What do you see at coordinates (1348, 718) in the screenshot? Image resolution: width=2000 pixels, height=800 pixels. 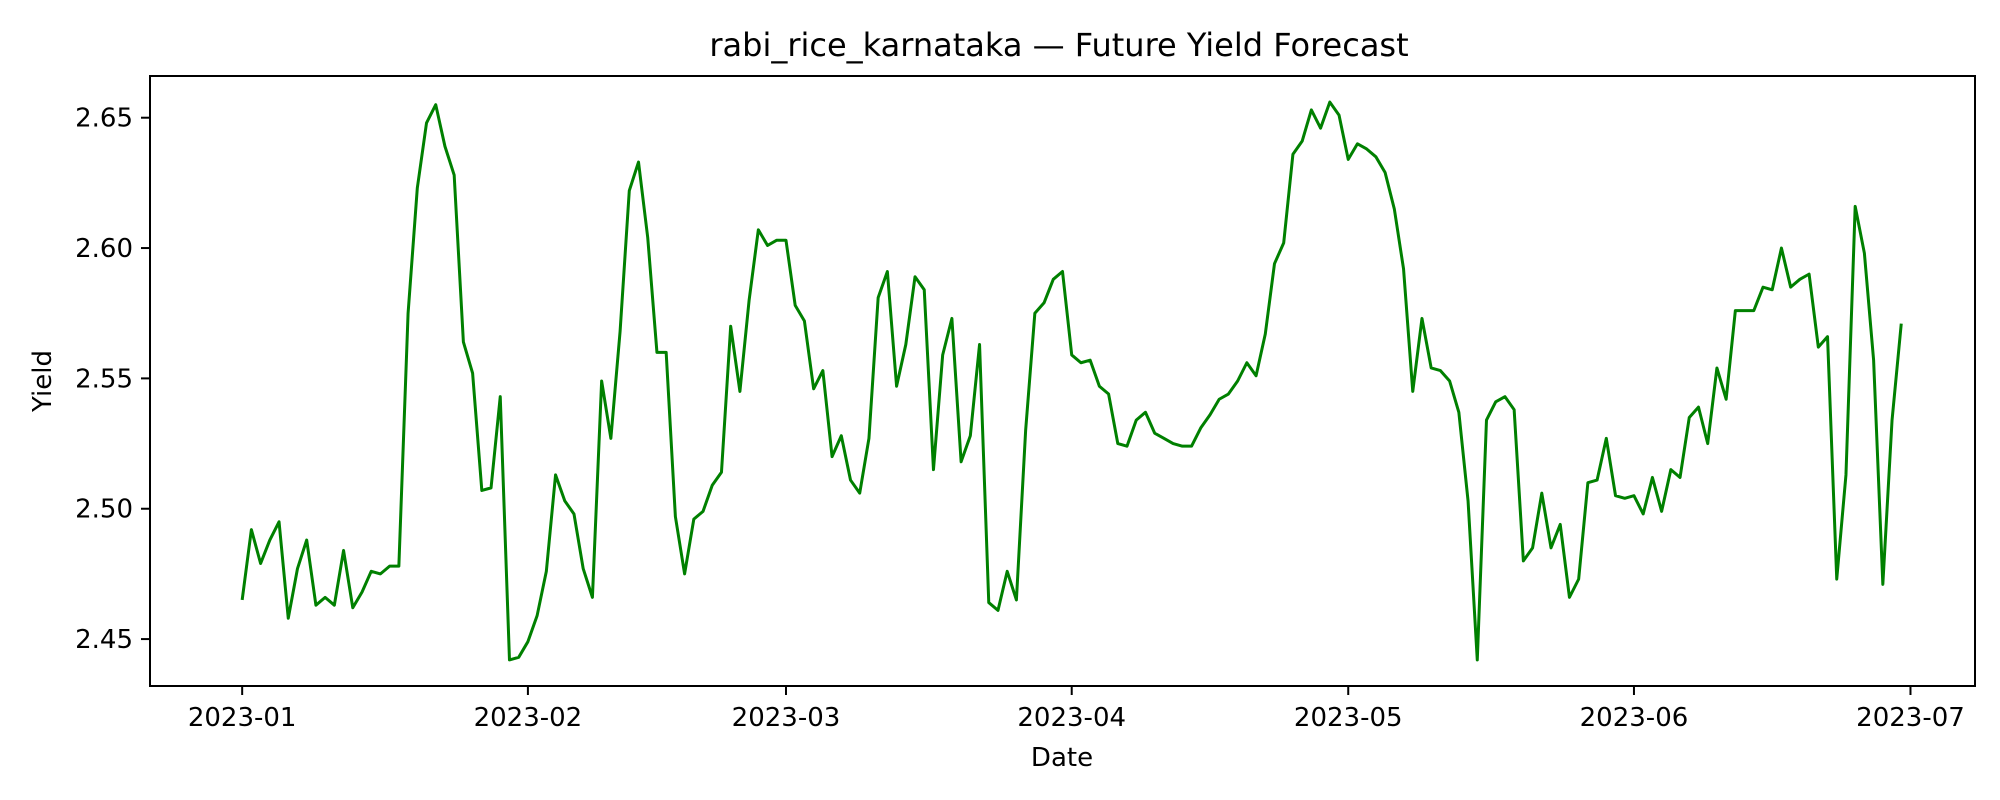 I see `x-tick-label: 2023-05` at bounding box center [1348, 718].